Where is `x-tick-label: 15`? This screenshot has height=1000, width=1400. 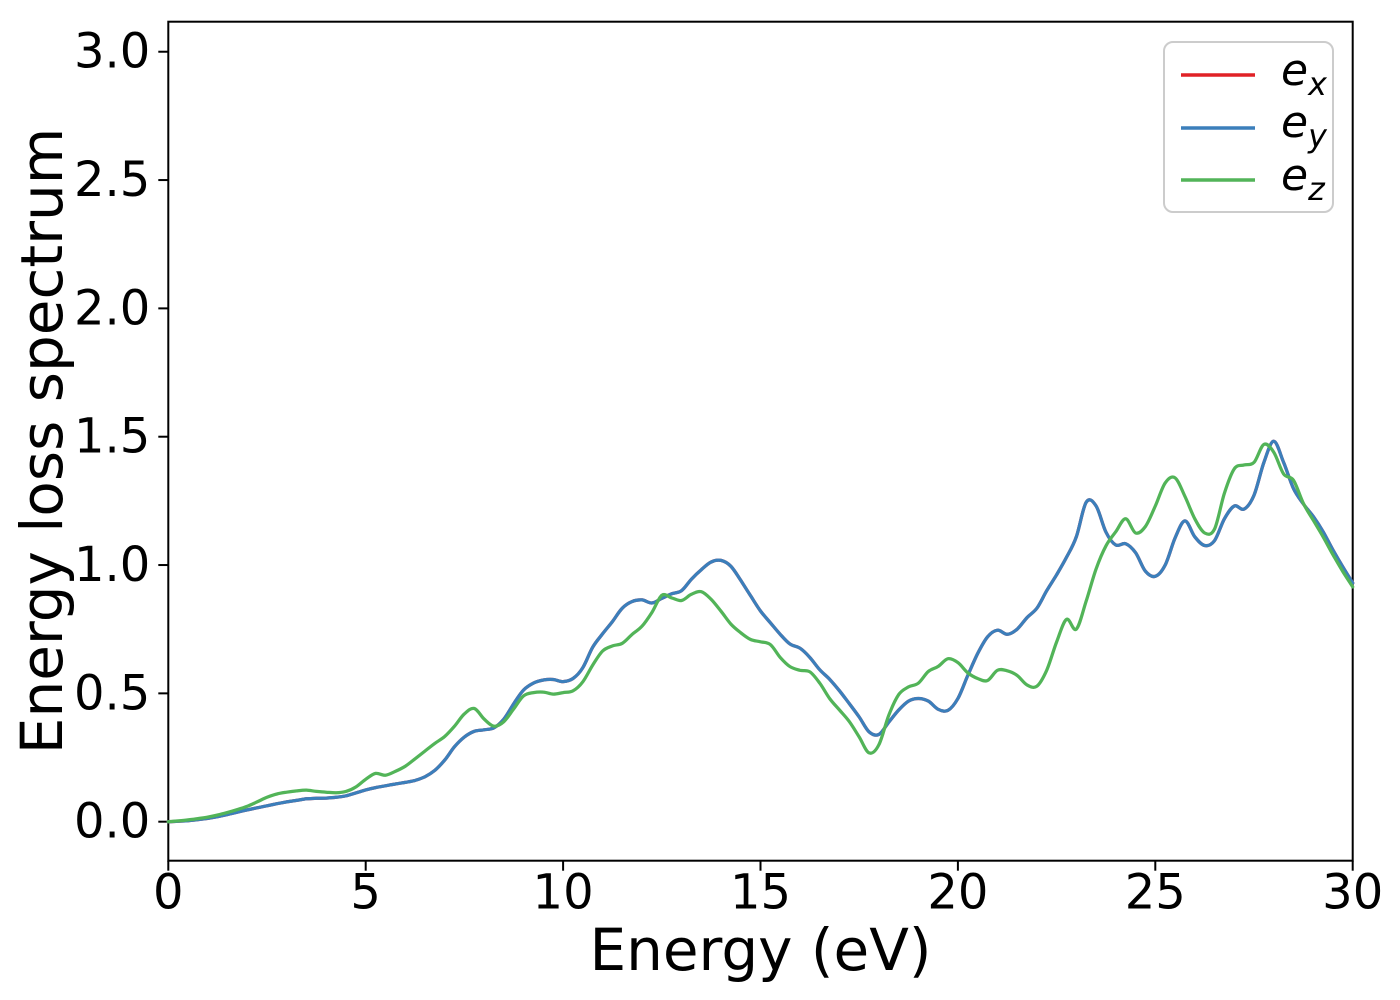 x-tick-label: 15 is located at coordinates (760, 893).